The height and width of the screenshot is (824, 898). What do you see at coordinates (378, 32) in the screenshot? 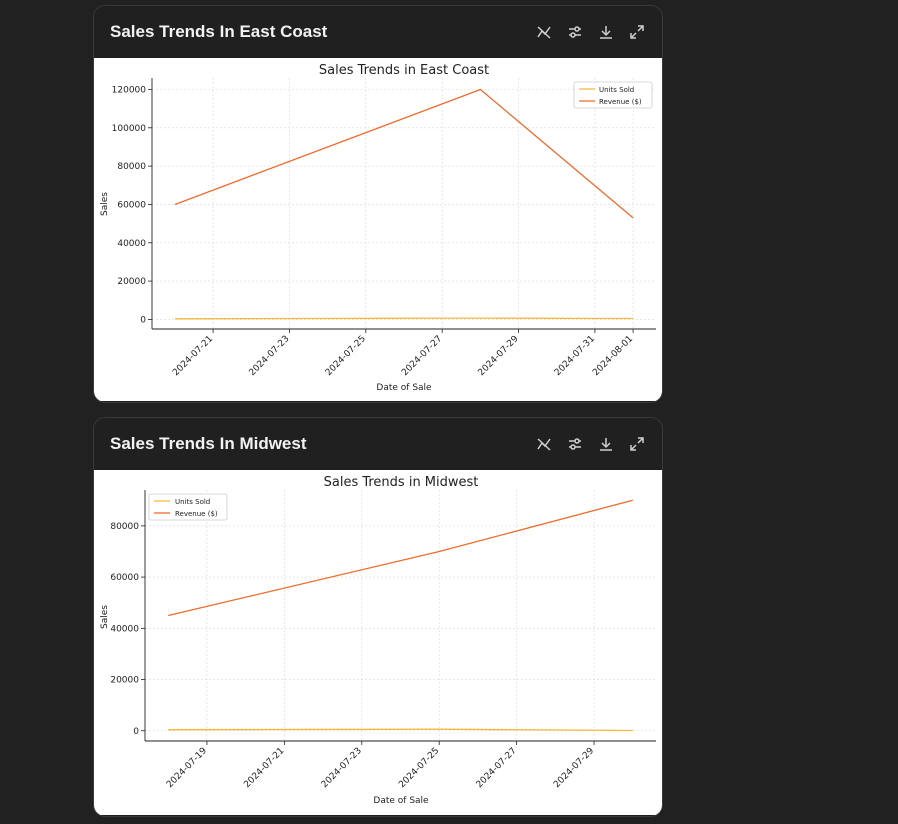
I see `card-header: Sales Trends In East Coast` at bounding box center [378, 32].